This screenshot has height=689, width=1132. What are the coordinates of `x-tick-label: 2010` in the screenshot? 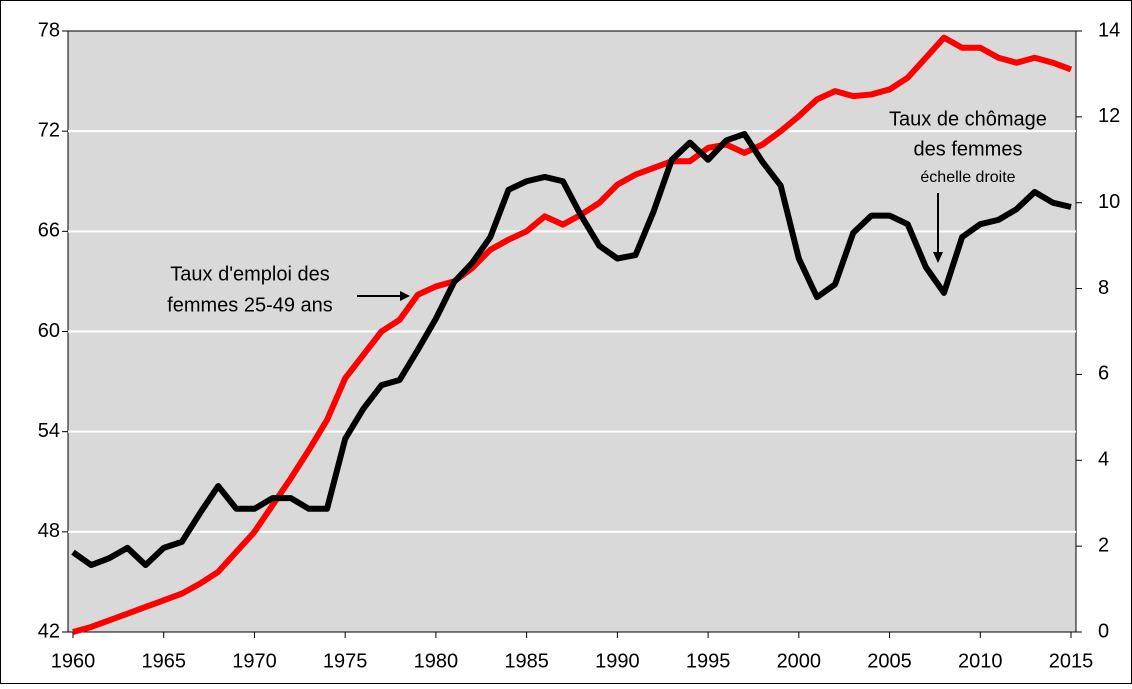 It's located at (980, 661).